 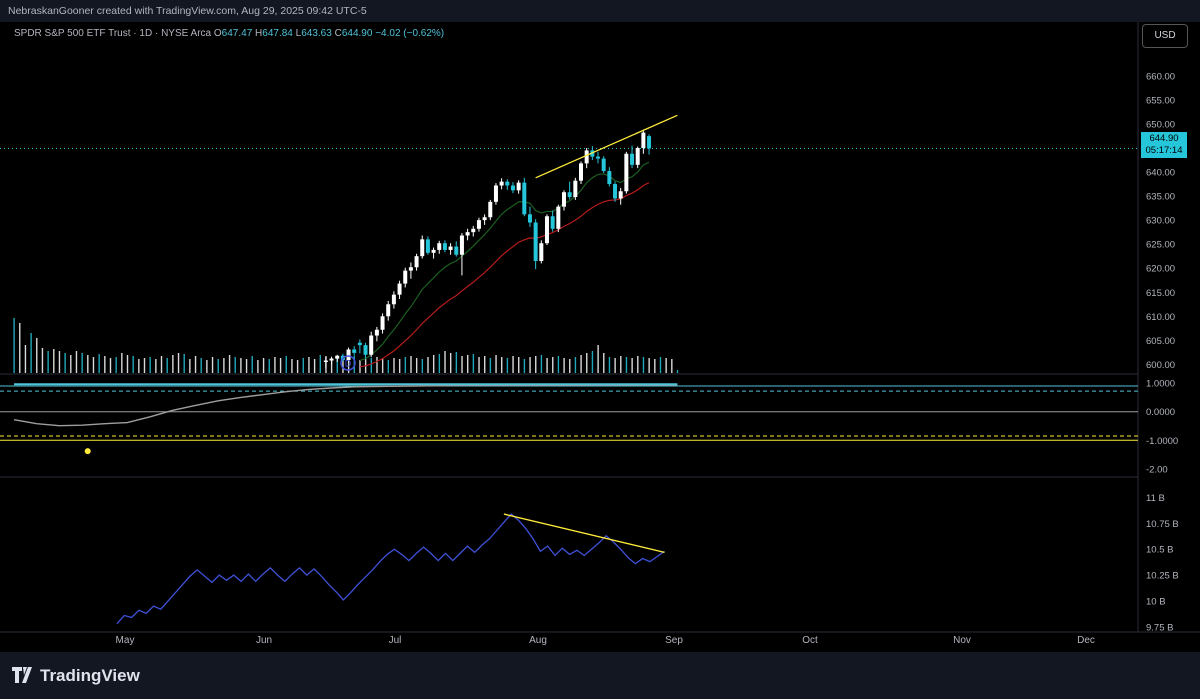 I want to click on oscillator-line, so click(x=345, y=405).